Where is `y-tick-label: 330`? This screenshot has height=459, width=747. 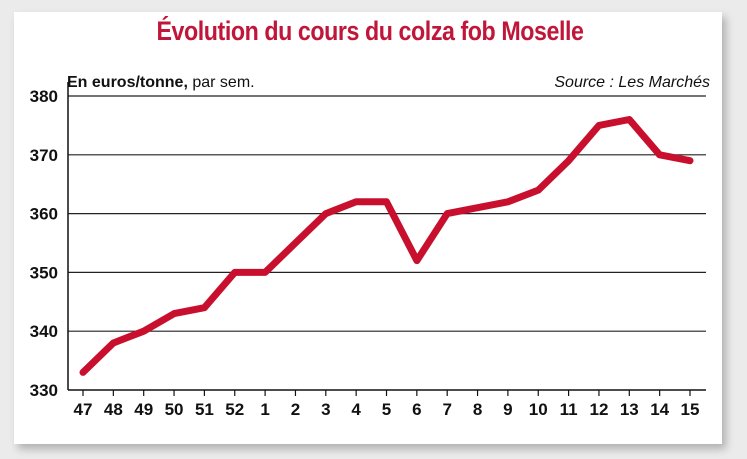
y-tick-label: 330 is located at coordinates (44, 390).